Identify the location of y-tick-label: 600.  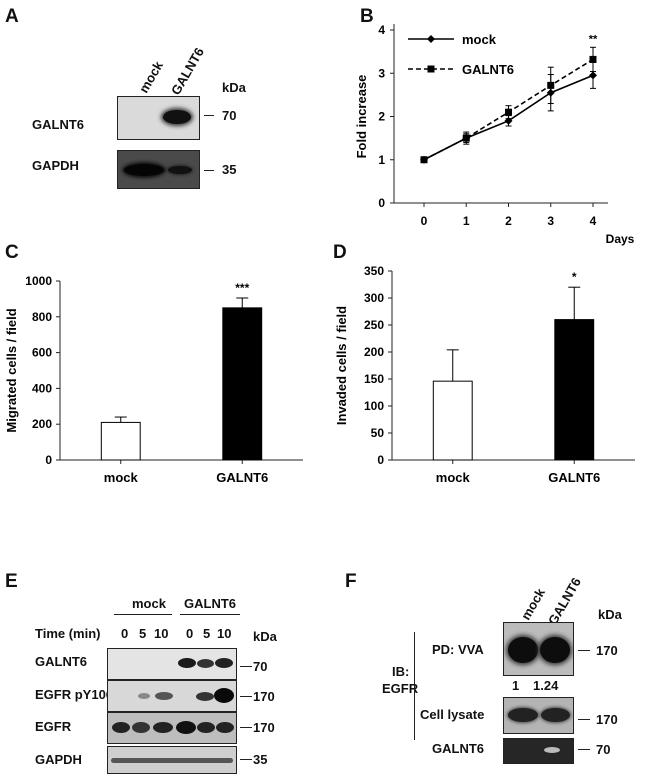
(42, 353).